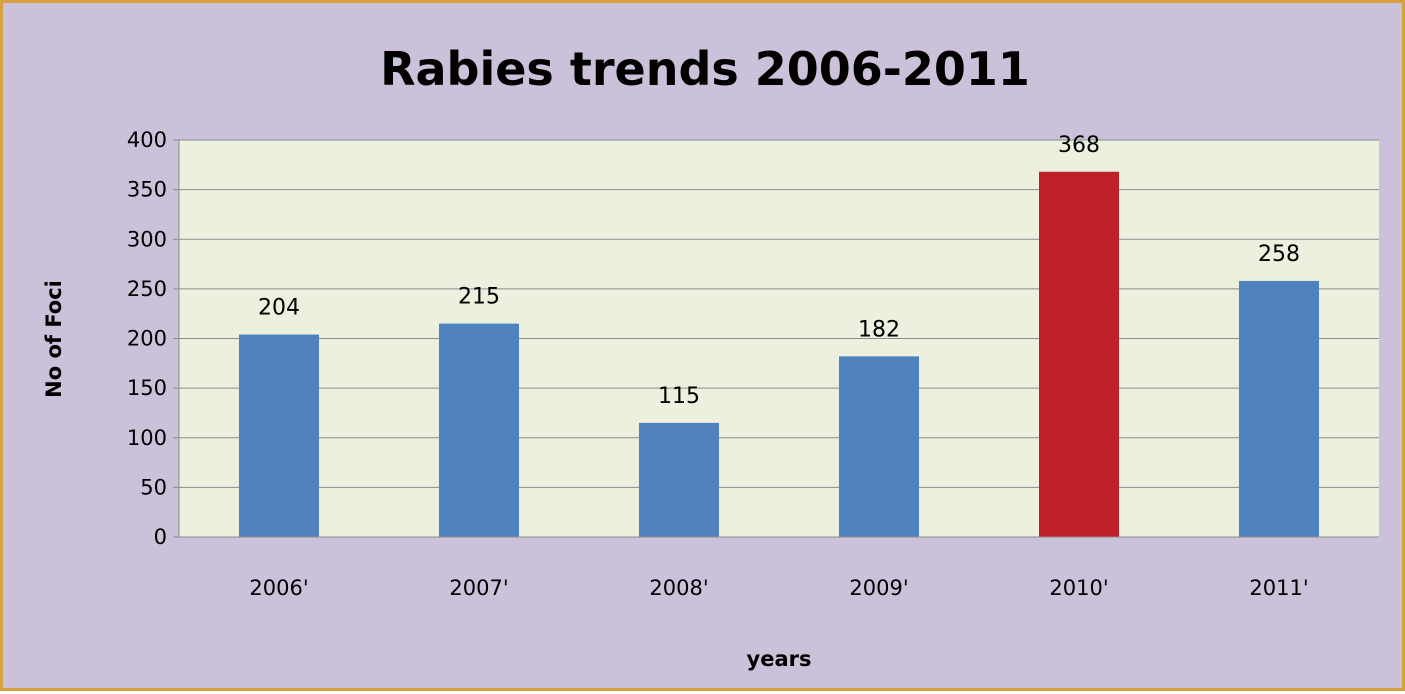 Image resolution: width=1405 pixels, height=694 pixels. Describe the element at coordinates (678, 588) in the screenshot. I see `x-tick-label: 2008'` at that location.